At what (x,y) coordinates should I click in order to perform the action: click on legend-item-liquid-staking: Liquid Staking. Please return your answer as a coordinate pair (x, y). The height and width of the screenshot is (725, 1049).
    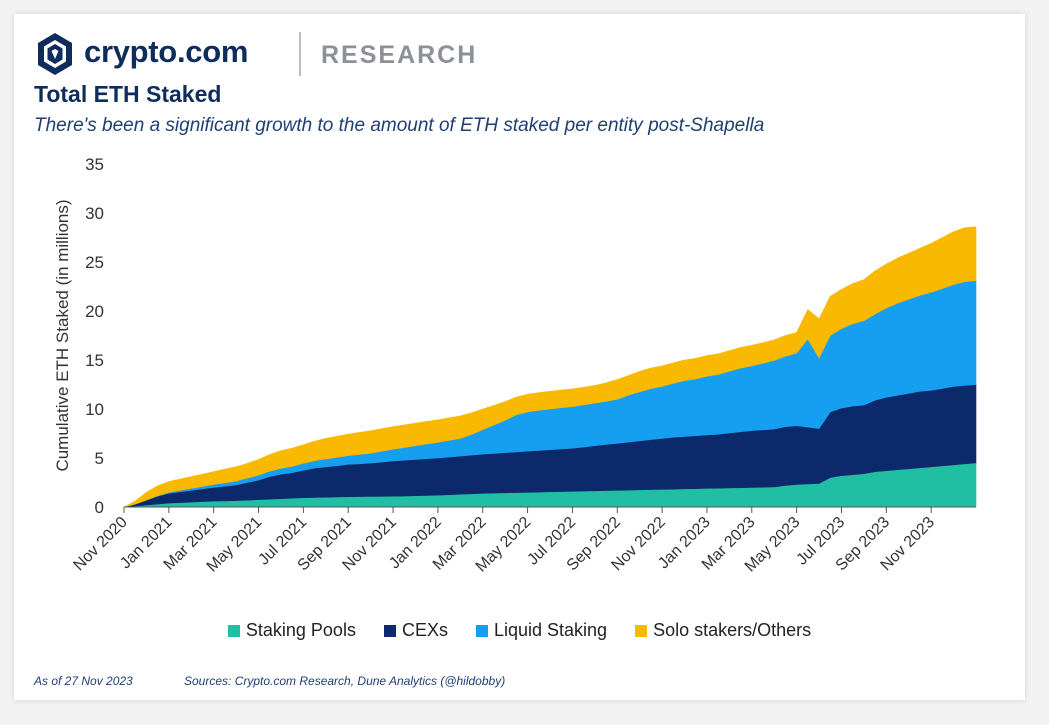
    Looking at the image, I should click on (541, 630).